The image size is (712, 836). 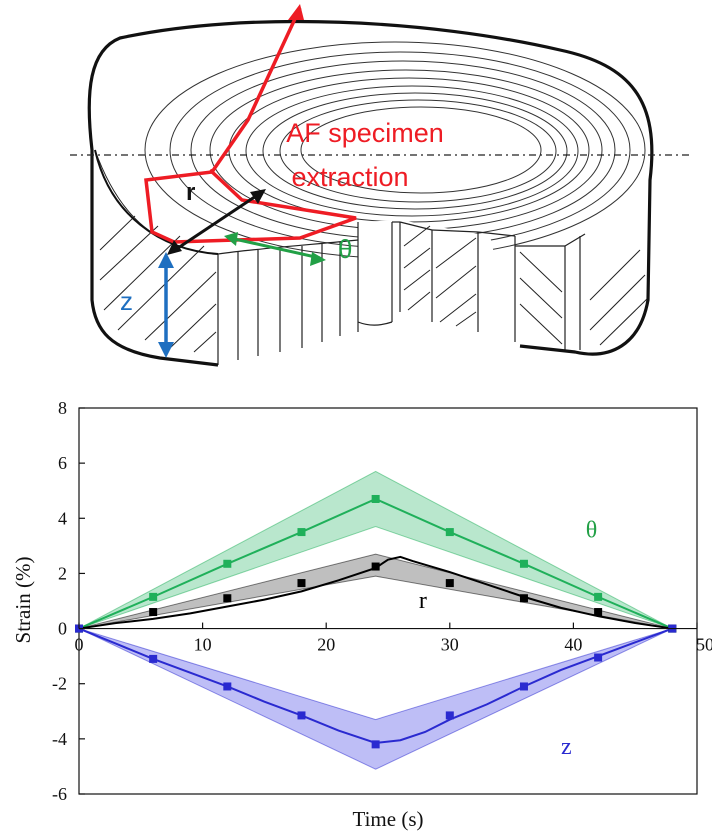 What do you see at coordinates (250, 125) in the screenshot?
I see `extraction-path` at bounding box center [250, 125].